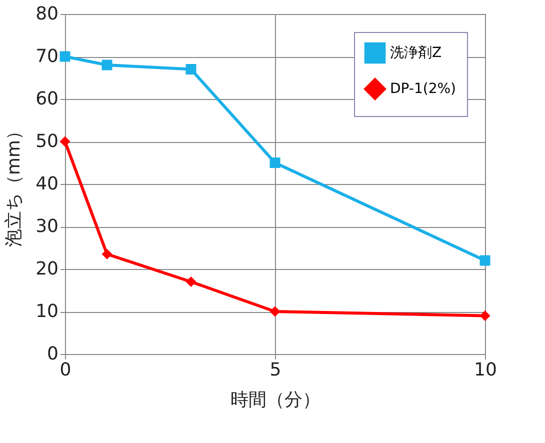  I want to click on x-axis-title: 時間（分）, so click(275, 400).